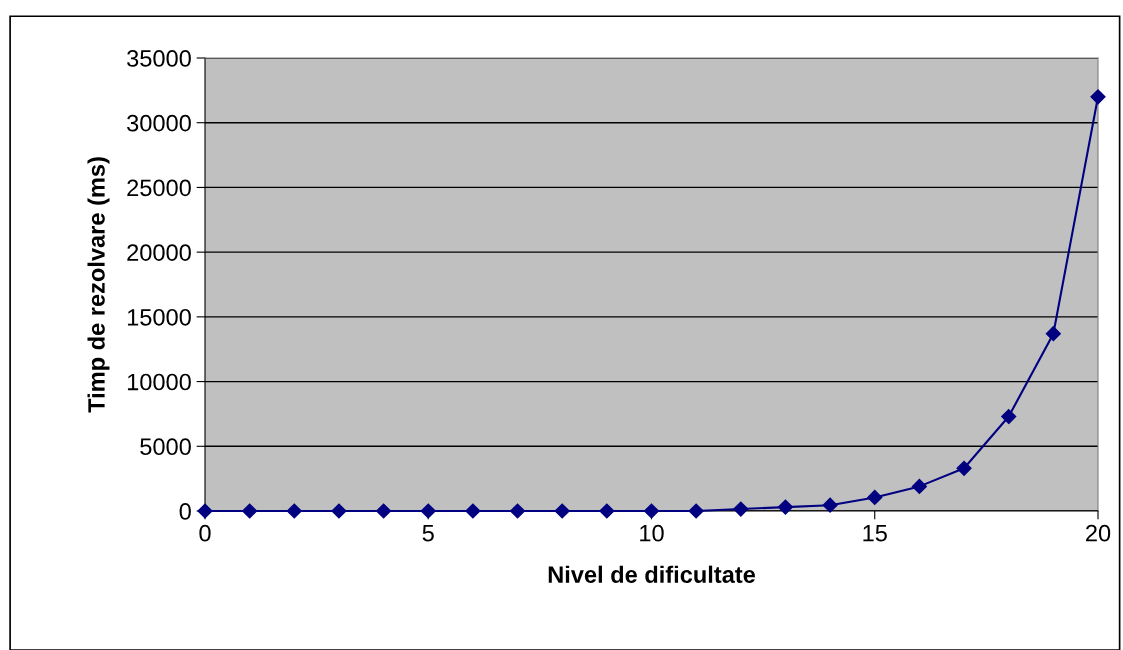 Image resolution: width=1123 pixels, height=650 pixels. Describe the element at coordinates (875, 533) in the screenshot. I see `x-tick-label: 15` at that location.